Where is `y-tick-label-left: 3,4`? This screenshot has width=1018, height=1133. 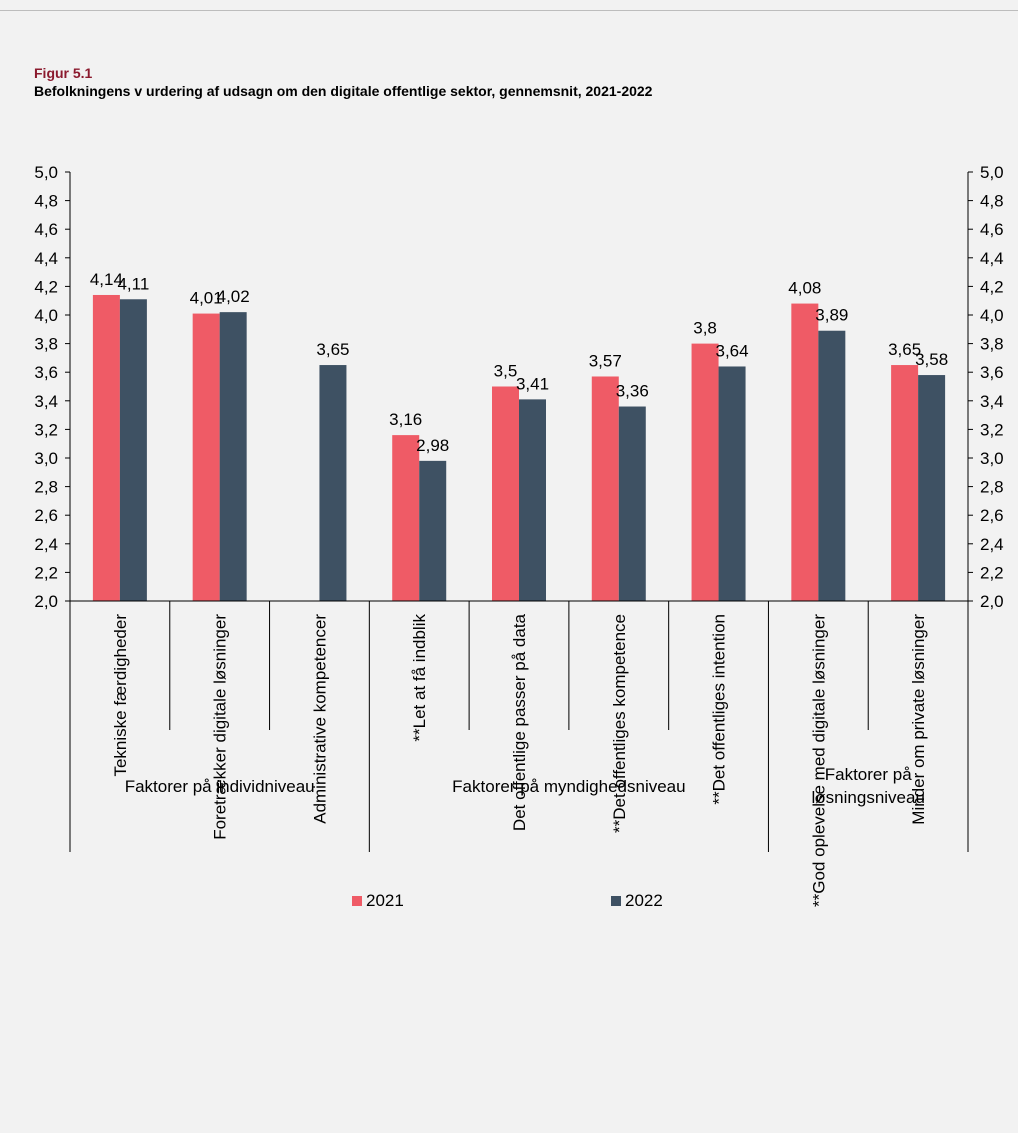 y-tick-label-left: 3,4 is located at coordinates (46, 401).